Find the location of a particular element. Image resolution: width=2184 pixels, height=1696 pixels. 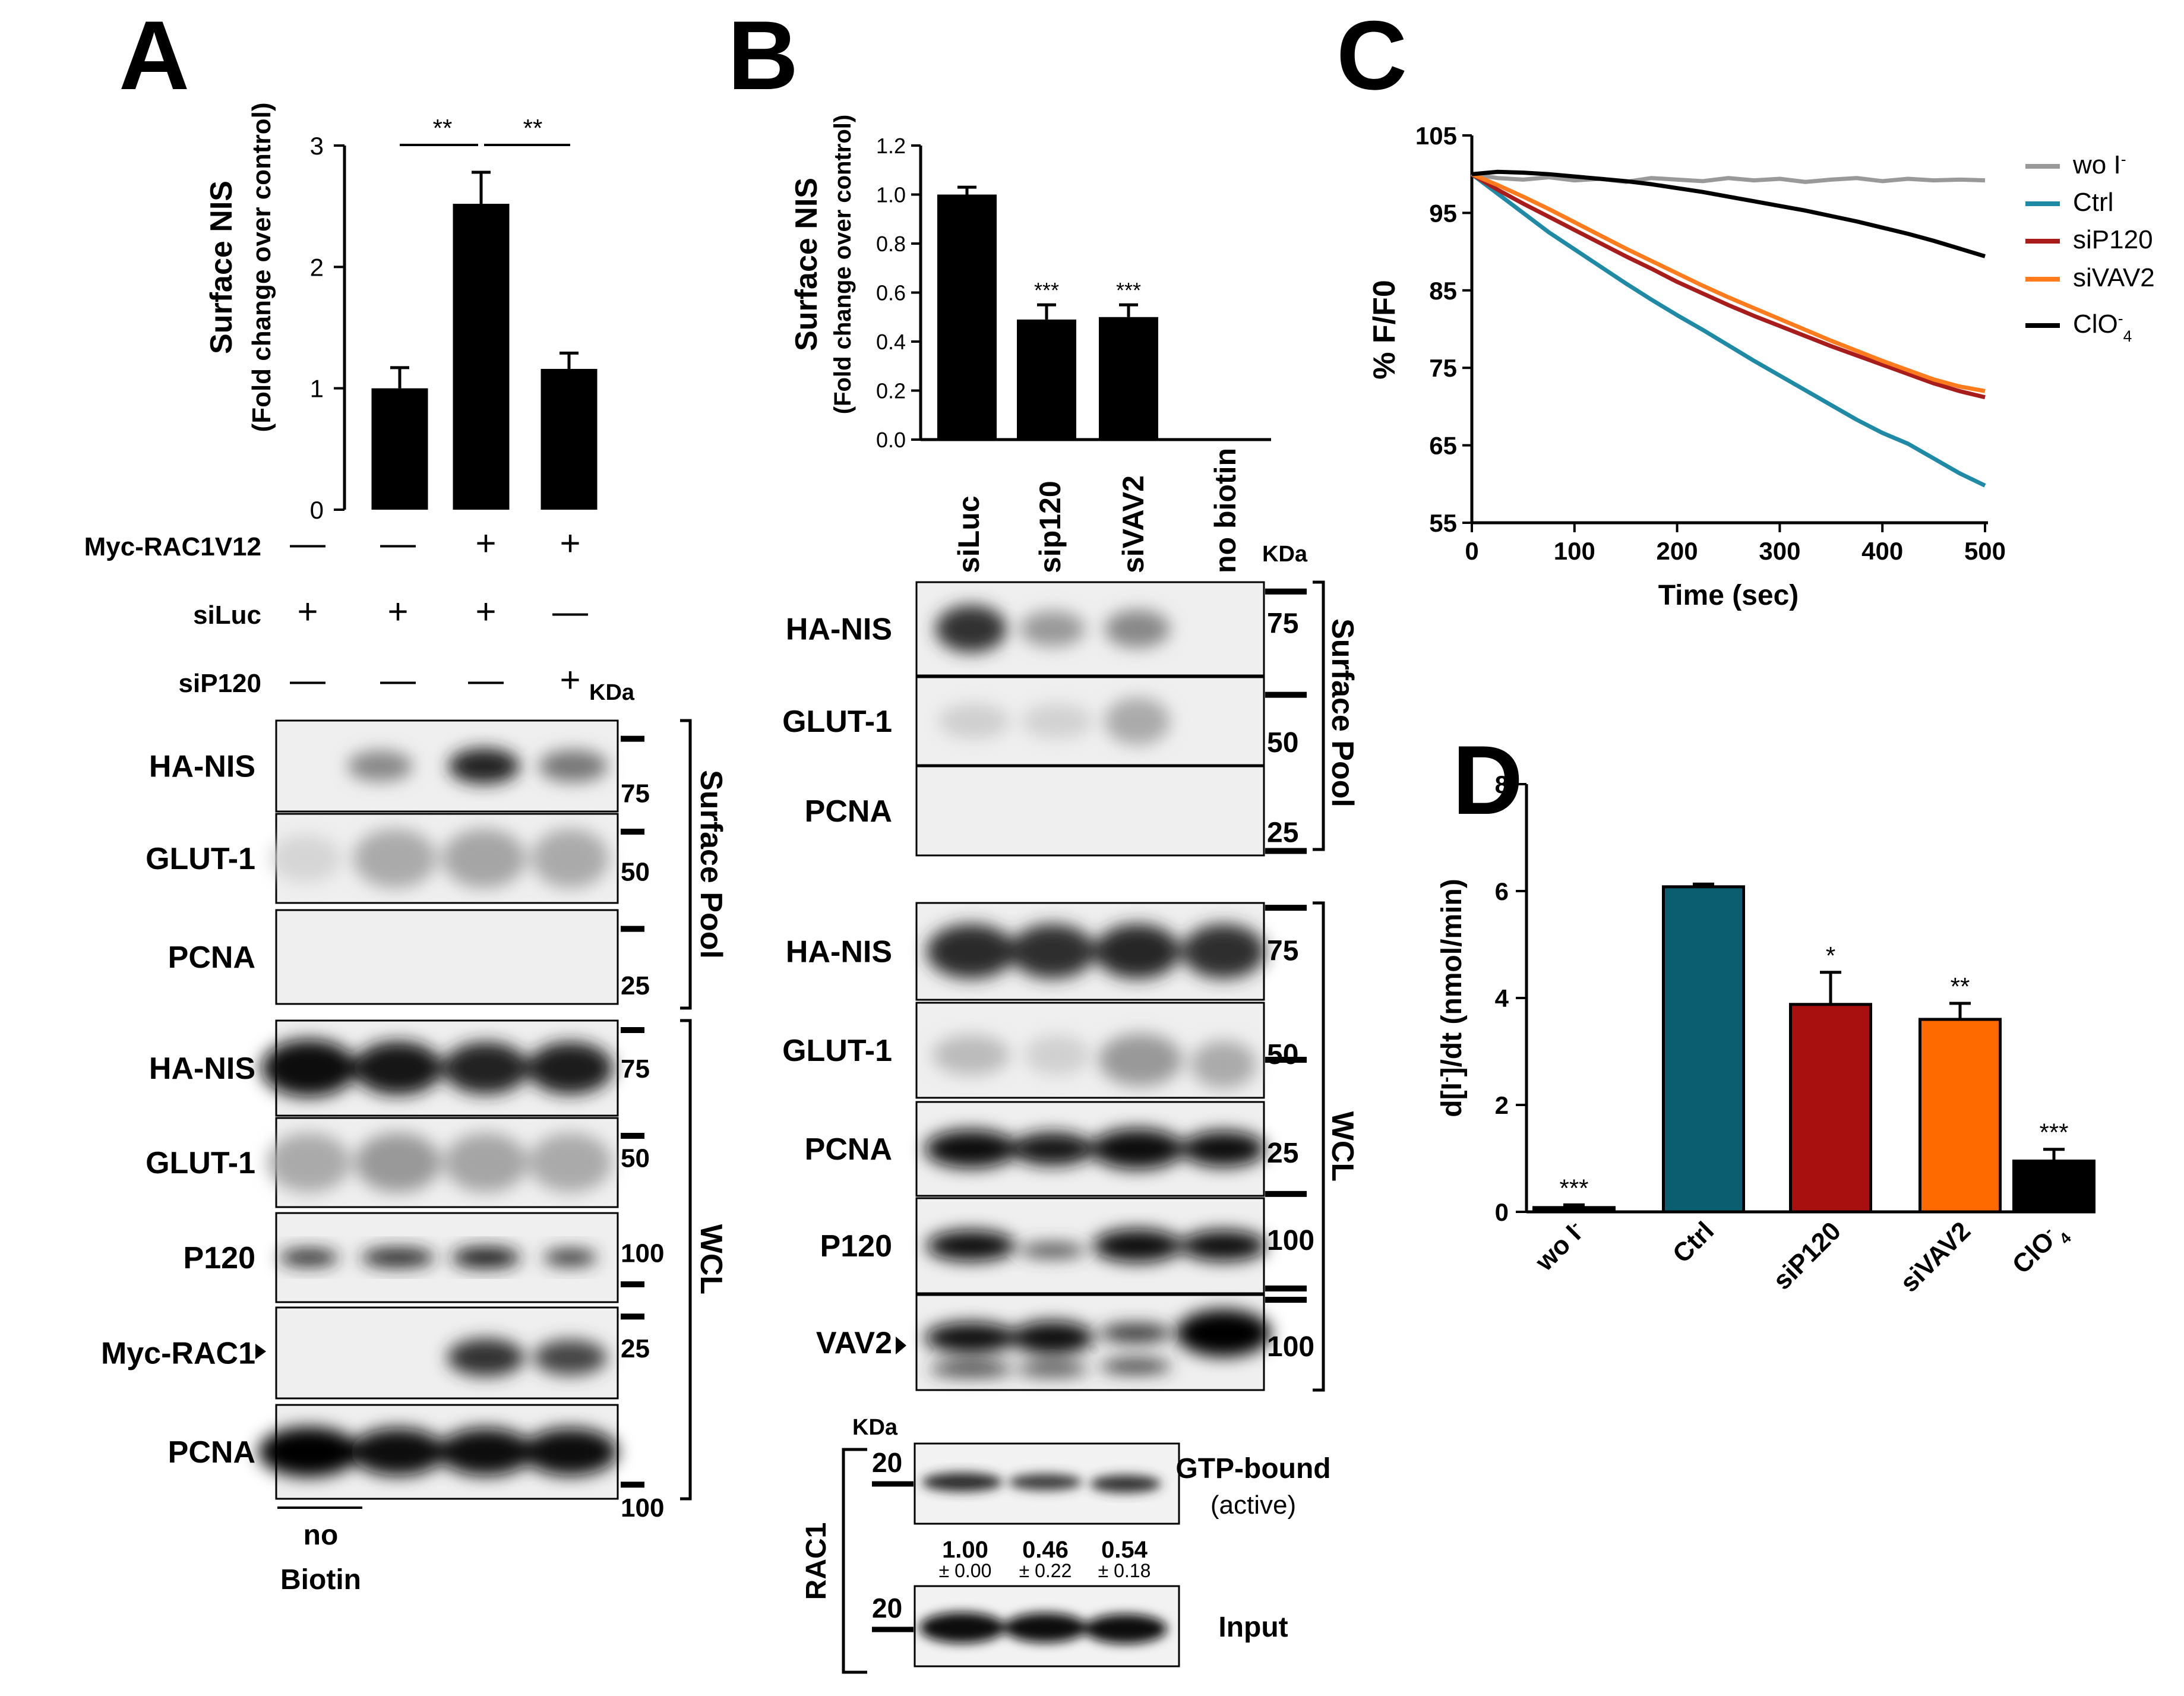

panel-a-kda-value: 75 is located at coordinates (635, 1069).